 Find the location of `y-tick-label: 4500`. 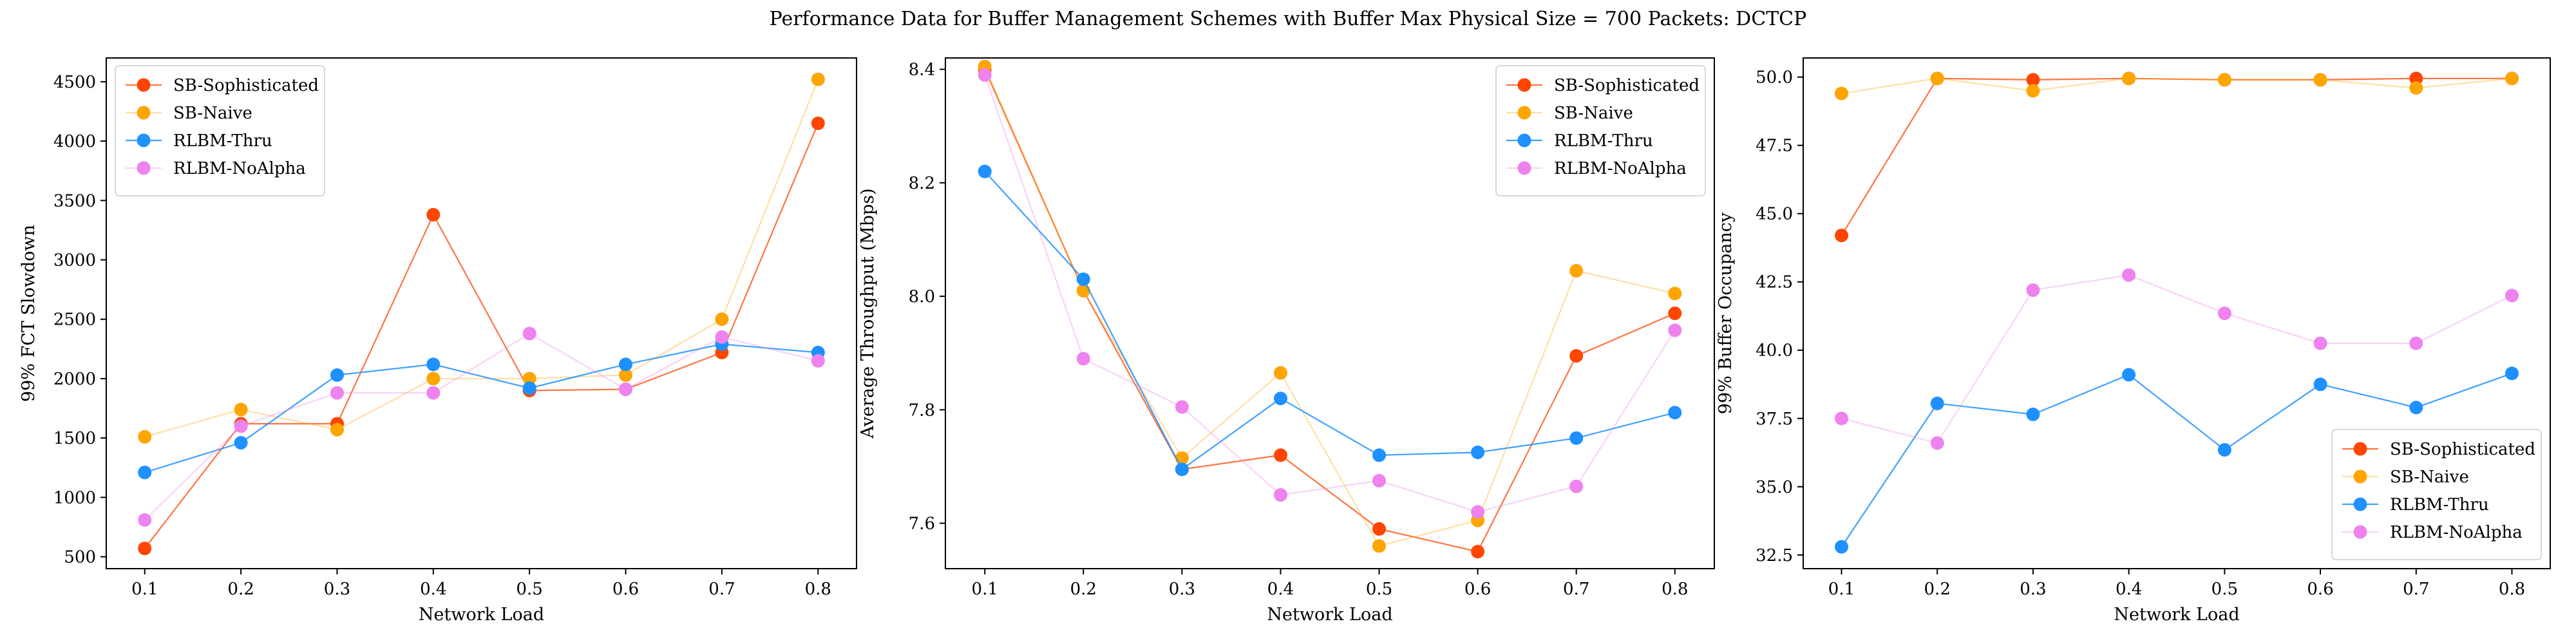

y-tick-label: 4500 is located at coordinates (74, 83).